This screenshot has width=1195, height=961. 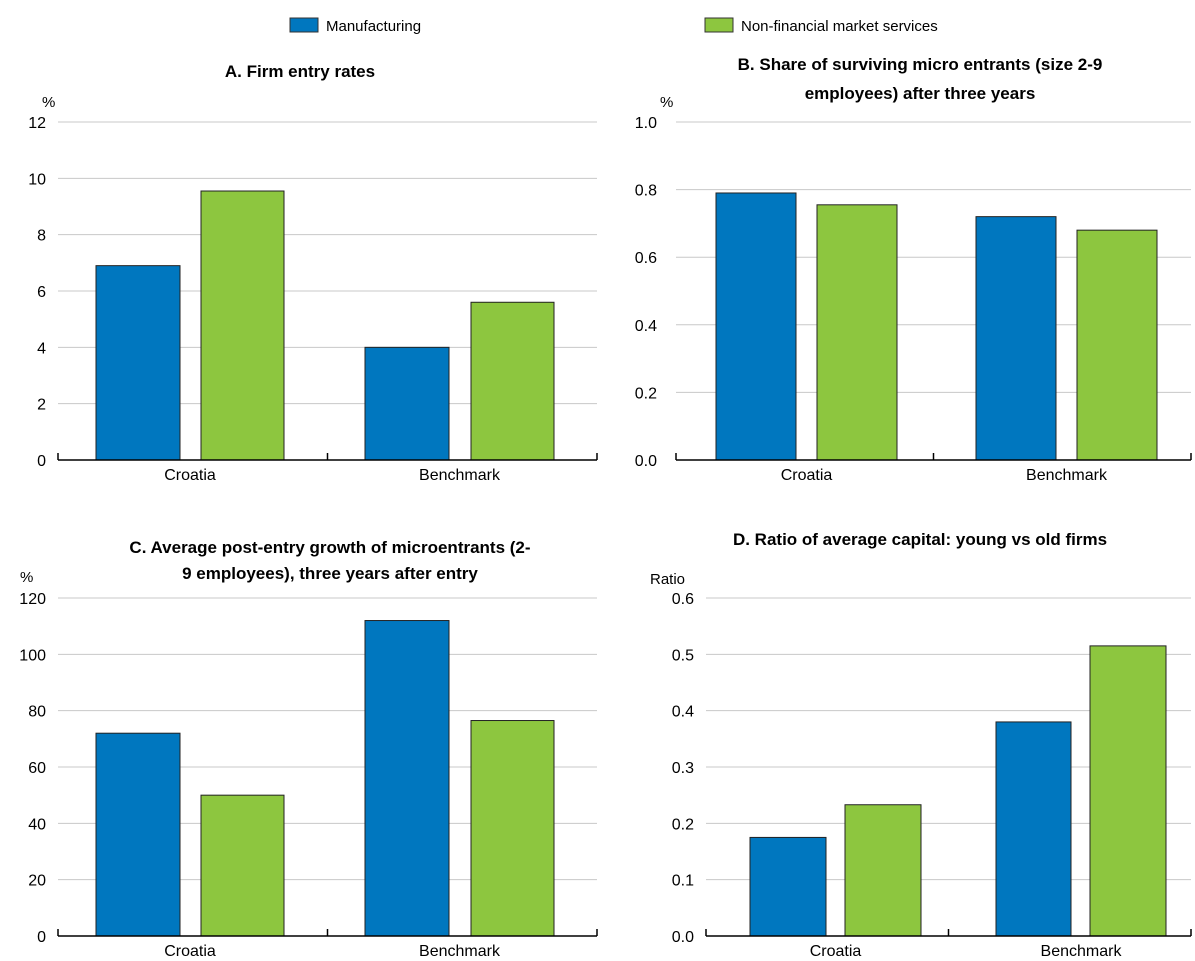 What do you see at coordinates (37, 768) in the screenshot?
I see `y-tick-label: 60` at bounding box center [37, 768].